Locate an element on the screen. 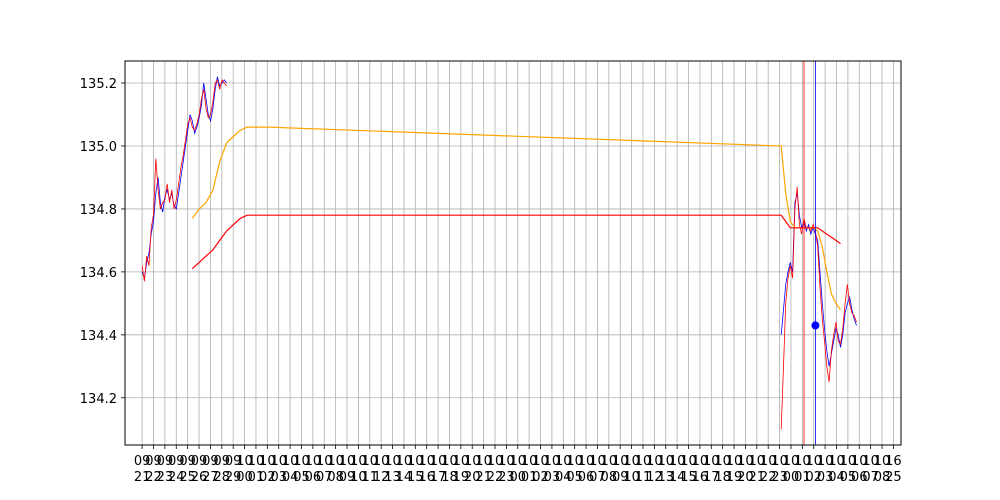 The height and width of the screenshot is (500, 1000). xtick-sublabel: 28 is located at coordinates (222, 477).